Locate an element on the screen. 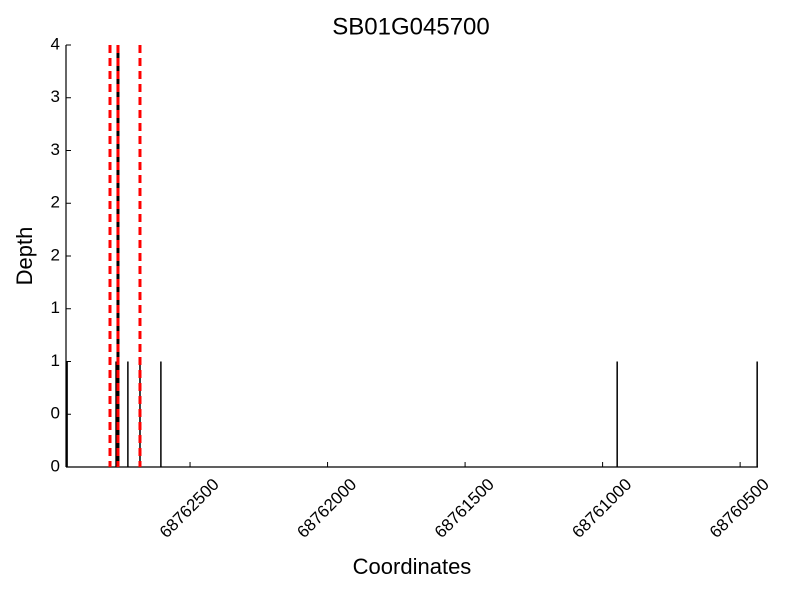  x-tick-label: 68761500 is located at coordinates (464, 508).